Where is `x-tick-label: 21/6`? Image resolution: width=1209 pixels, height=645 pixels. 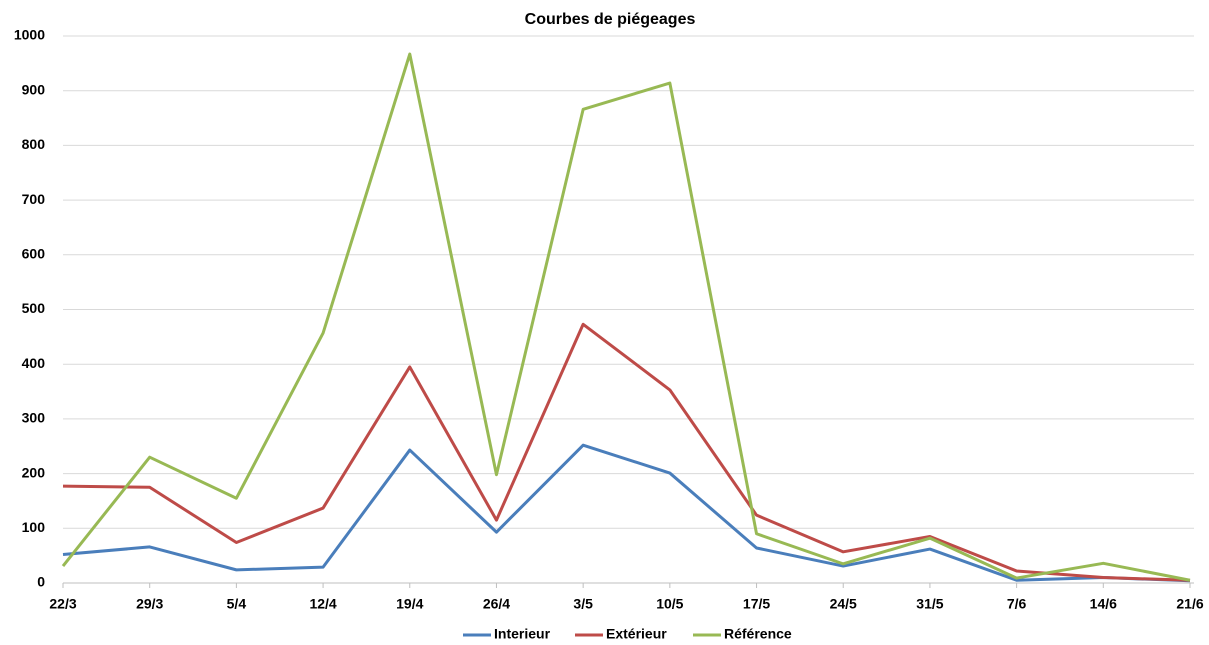
x-tick-label: 21/6 is located at coordinates (1189, 604).